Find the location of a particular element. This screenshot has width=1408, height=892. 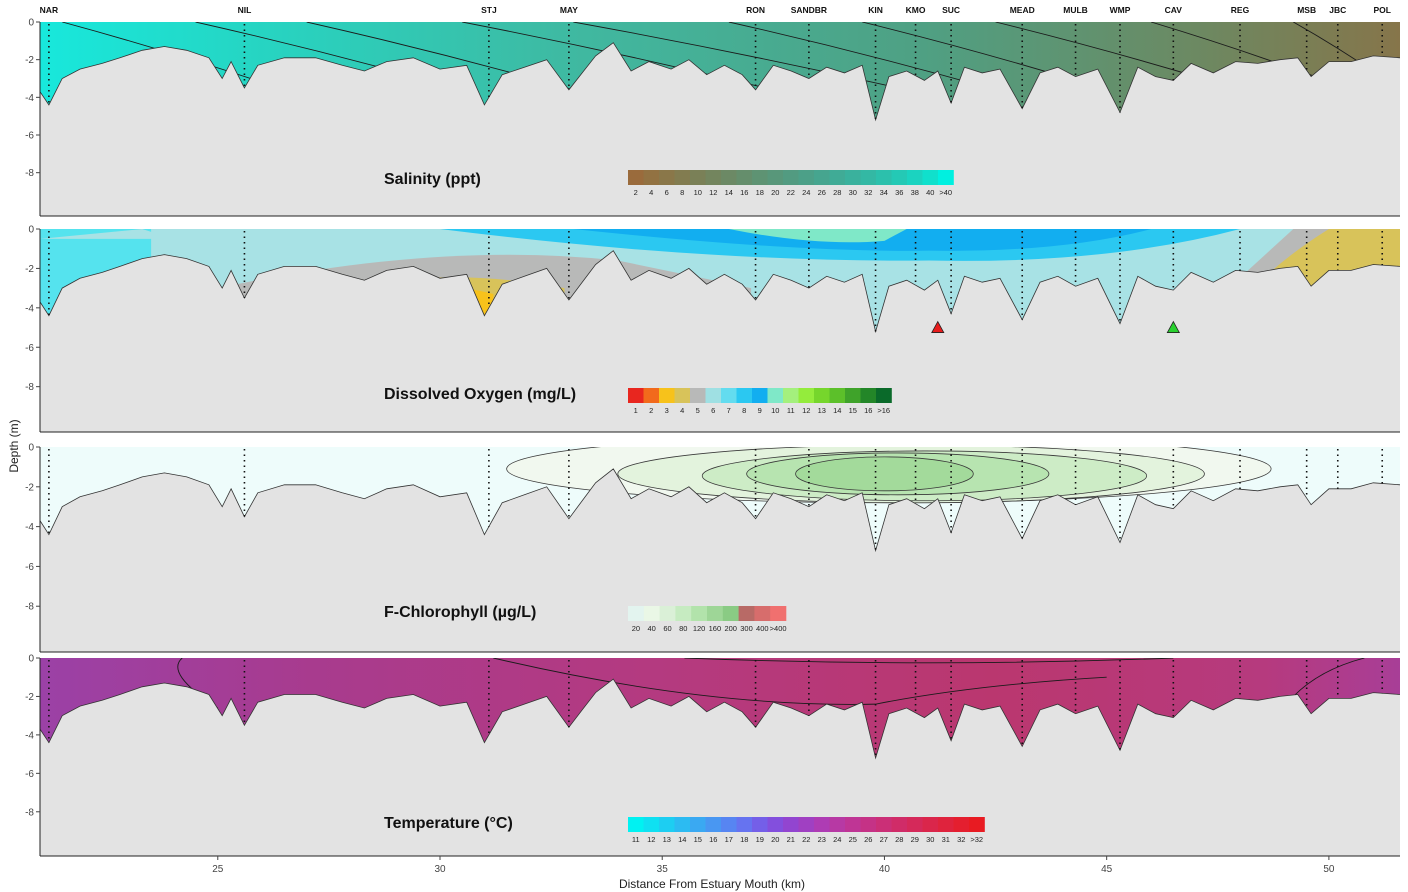

legend-label: 23 is located at coordinates (822, 839).